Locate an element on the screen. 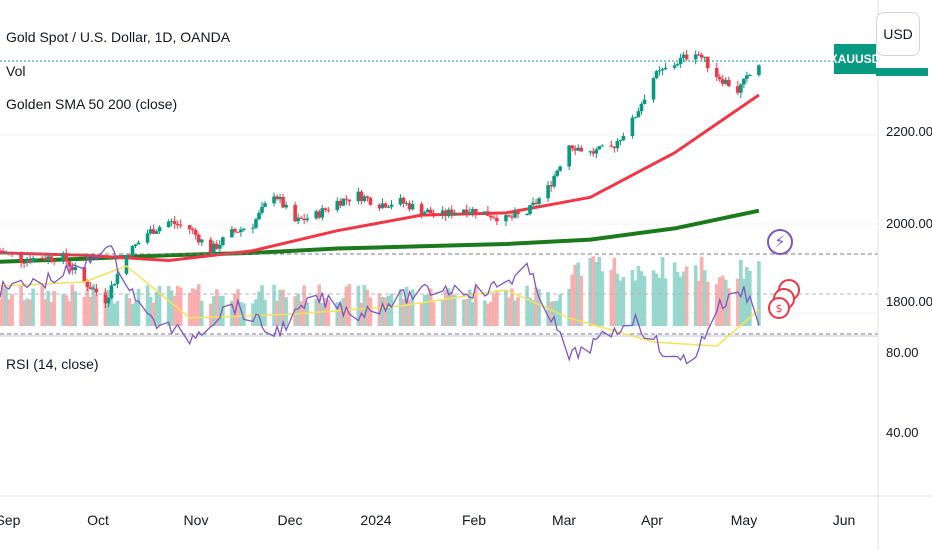  symbol-title: Gold Spot / U.S. Dollar, 1D, OANDA is located at coordinates (118, 37).